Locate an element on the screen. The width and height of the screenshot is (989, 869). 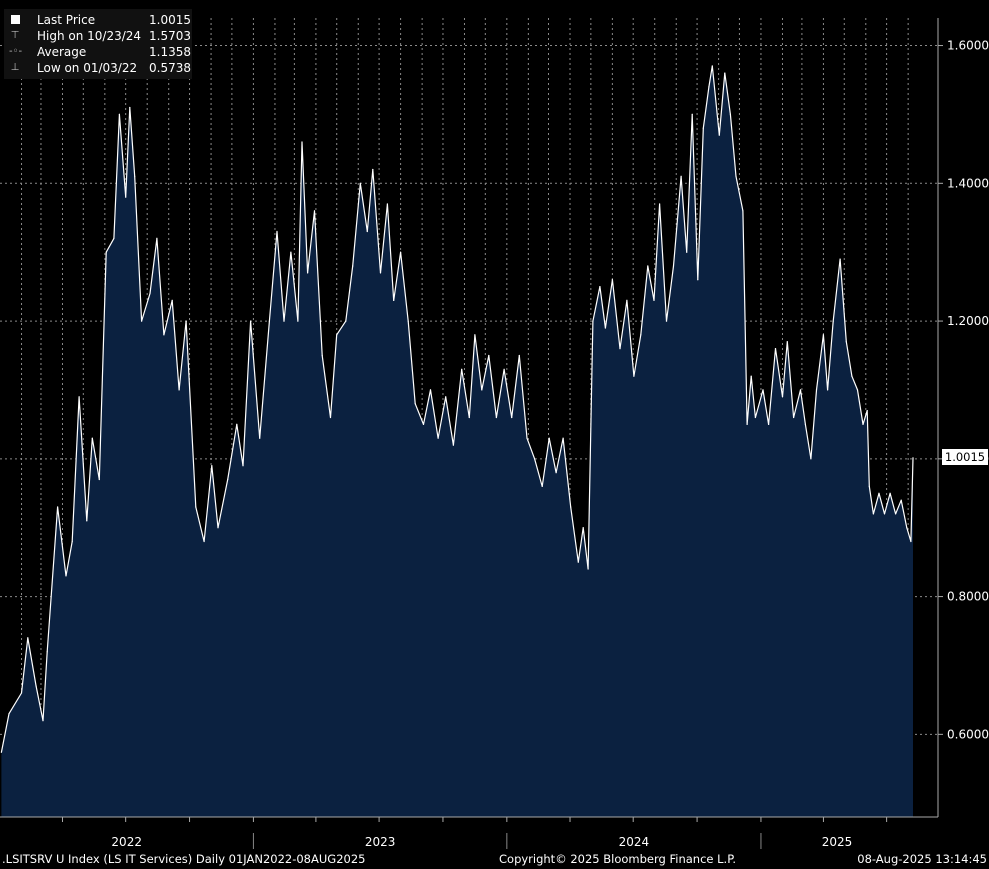
y-tick-label: 0.8000 is located at coordinates (968, 597).